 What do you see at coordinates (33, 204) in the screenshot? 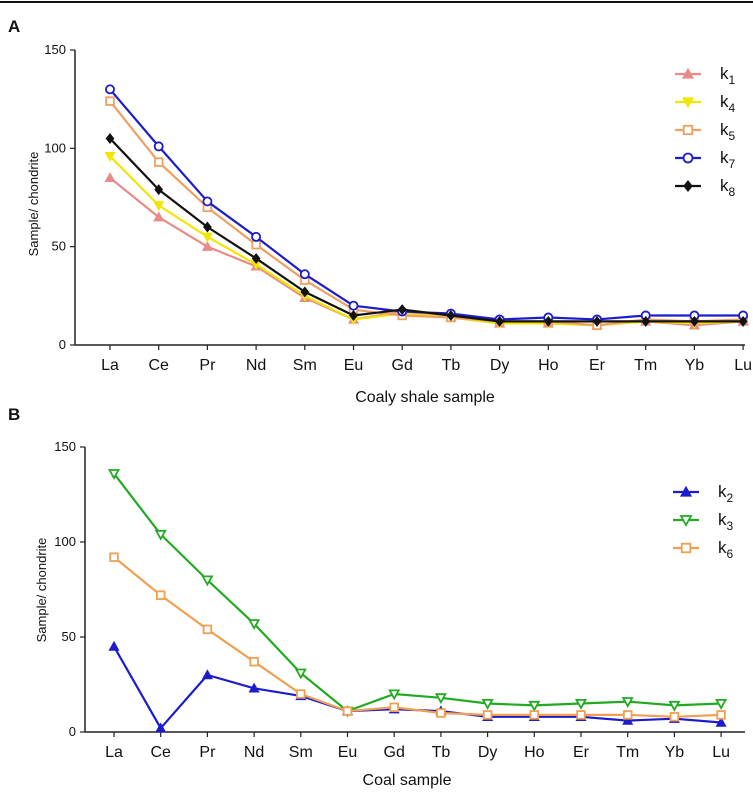
I see `y-axis-label-a: Sample/ chondrite` at bounding box center [33, 204].